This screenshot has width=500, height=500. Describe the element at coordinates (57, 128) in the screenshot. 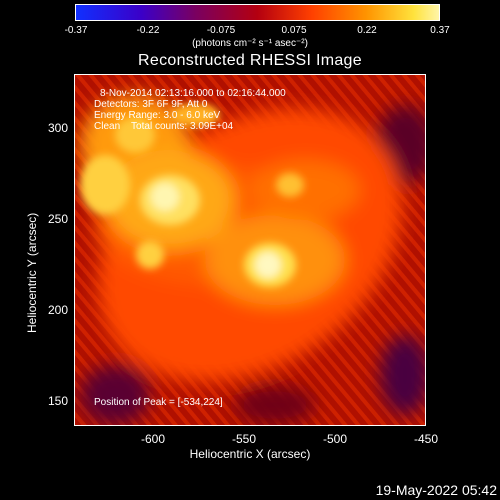

I see `y-tick-label: 300` at that location.